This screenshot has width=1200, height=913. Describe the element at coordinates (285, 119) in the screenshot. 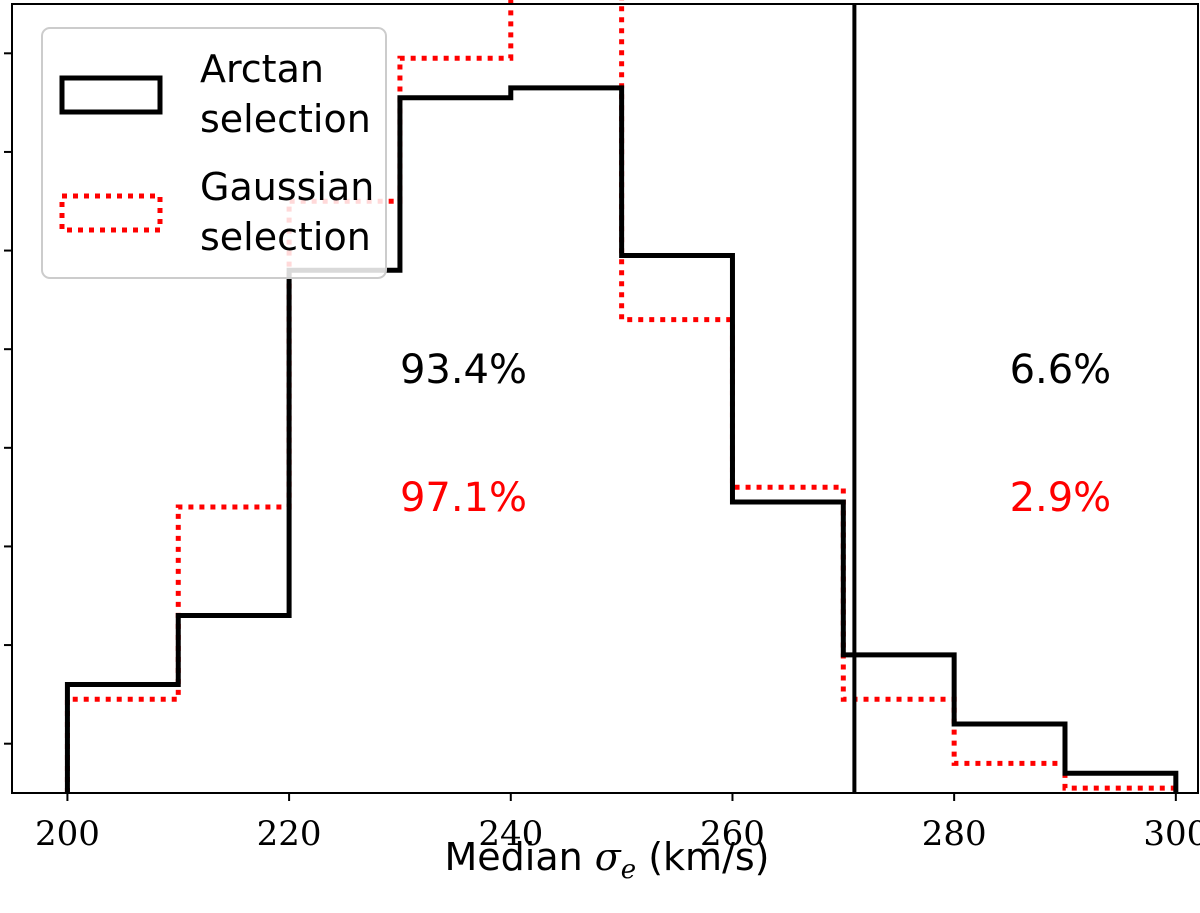

I see `legend-arctan-line2: selection` at that location.